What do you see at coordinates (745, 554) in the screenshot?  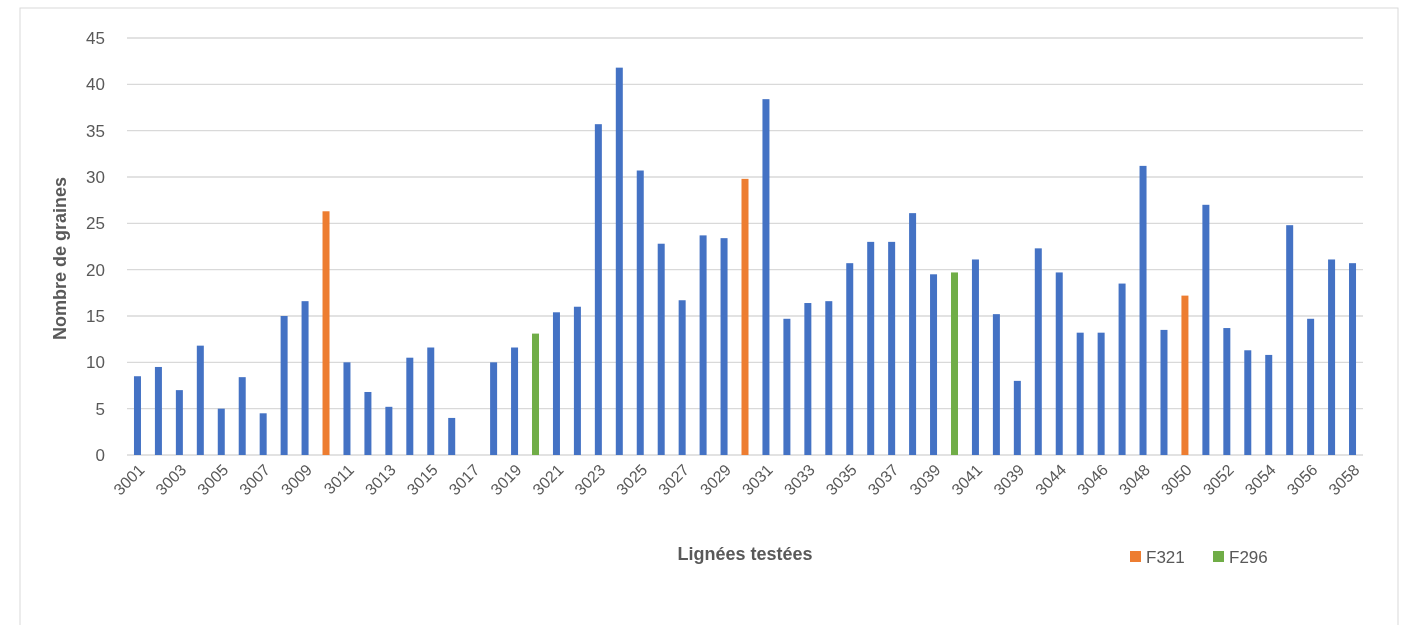 I see `x-axis-title: Lignées testées` at bounding box center [745, 554].